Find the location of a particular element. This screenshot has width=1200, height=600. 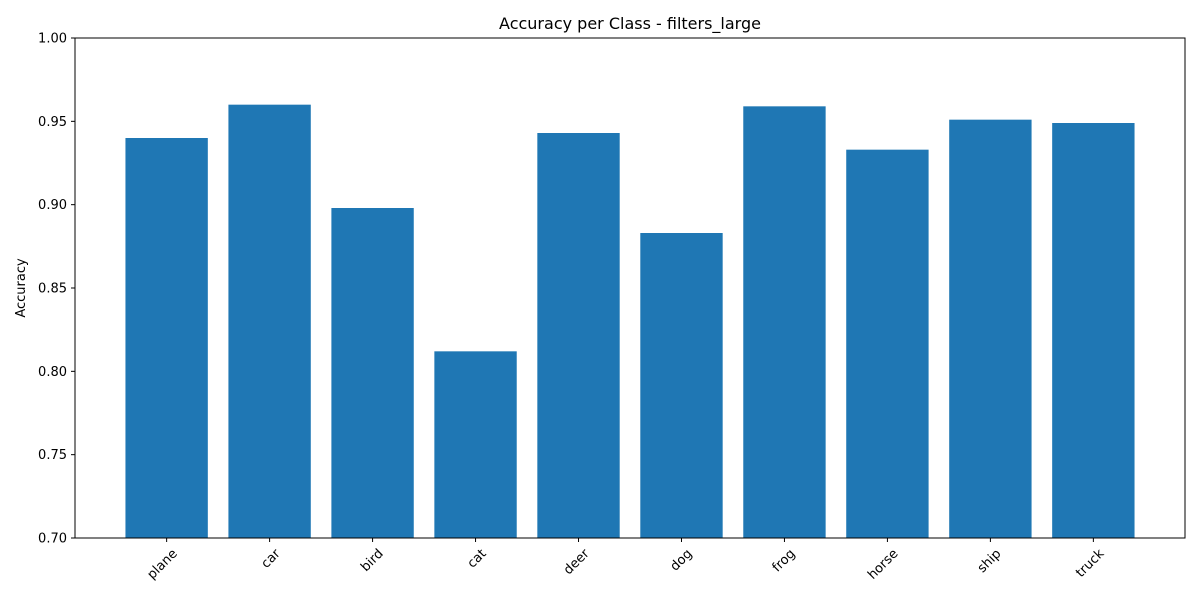

x-tick-label-car: car is located at coordinates (272, 559).